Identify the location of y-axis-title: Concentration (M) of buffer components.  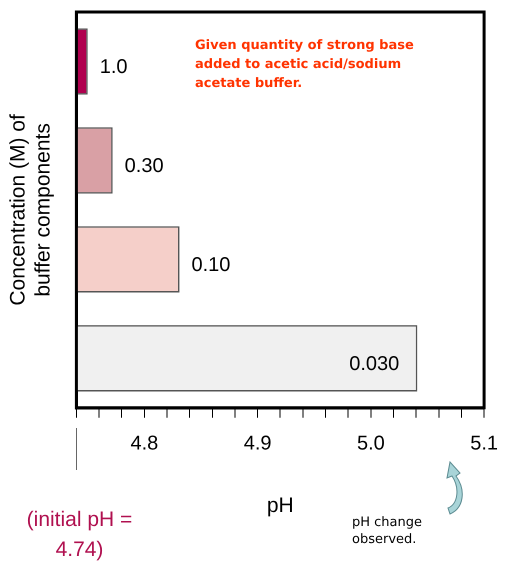
(30, 210).